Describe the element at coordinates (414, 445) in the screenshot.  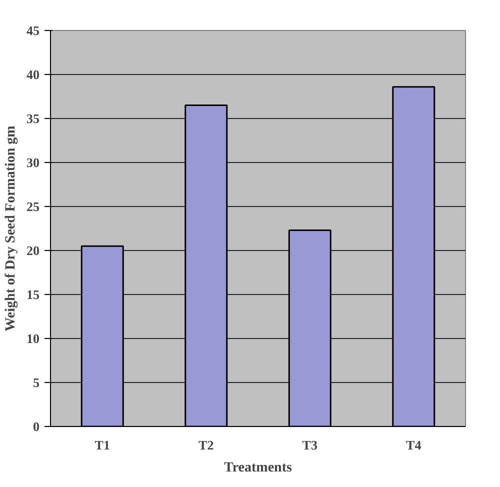
I see `x-tick-label: T4` at that location.